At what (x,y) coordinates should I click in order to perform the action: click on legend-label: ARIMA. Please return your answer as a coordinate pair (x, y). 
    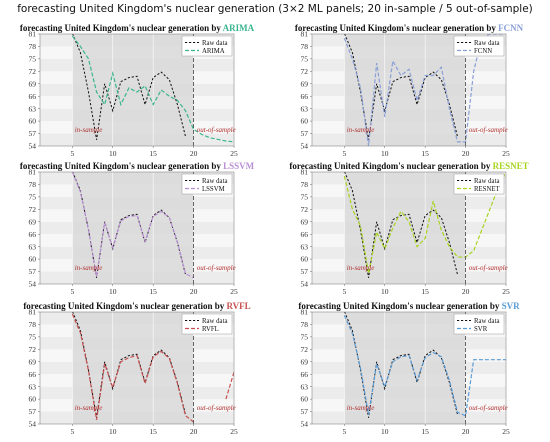
    Looking at the image, I should click on (213, 51).